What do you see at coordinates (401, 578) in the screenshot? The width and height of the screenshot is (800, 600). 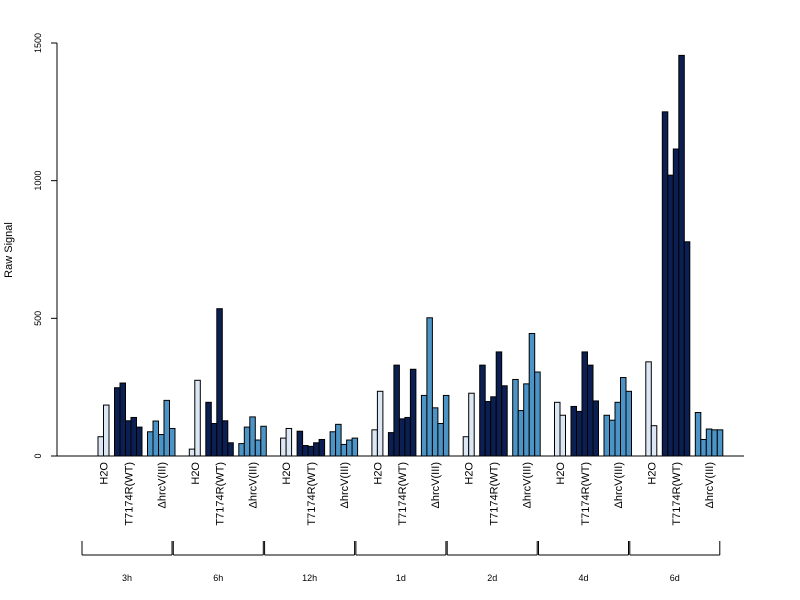 I see `timepoint-label: 1d` at bounding box center [401, 578].